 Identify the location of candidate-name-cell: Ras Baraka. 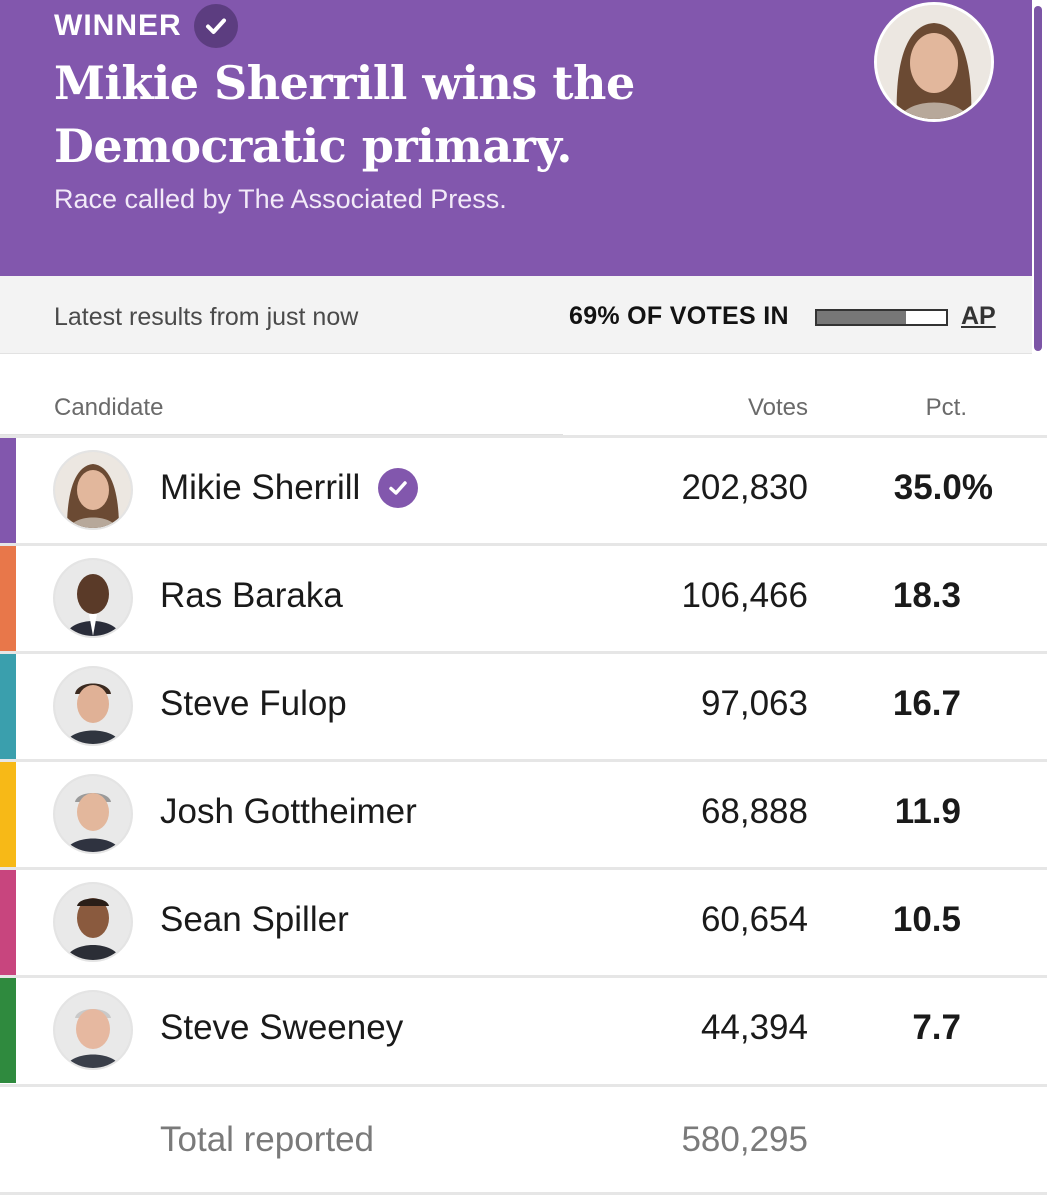
(251, 596).